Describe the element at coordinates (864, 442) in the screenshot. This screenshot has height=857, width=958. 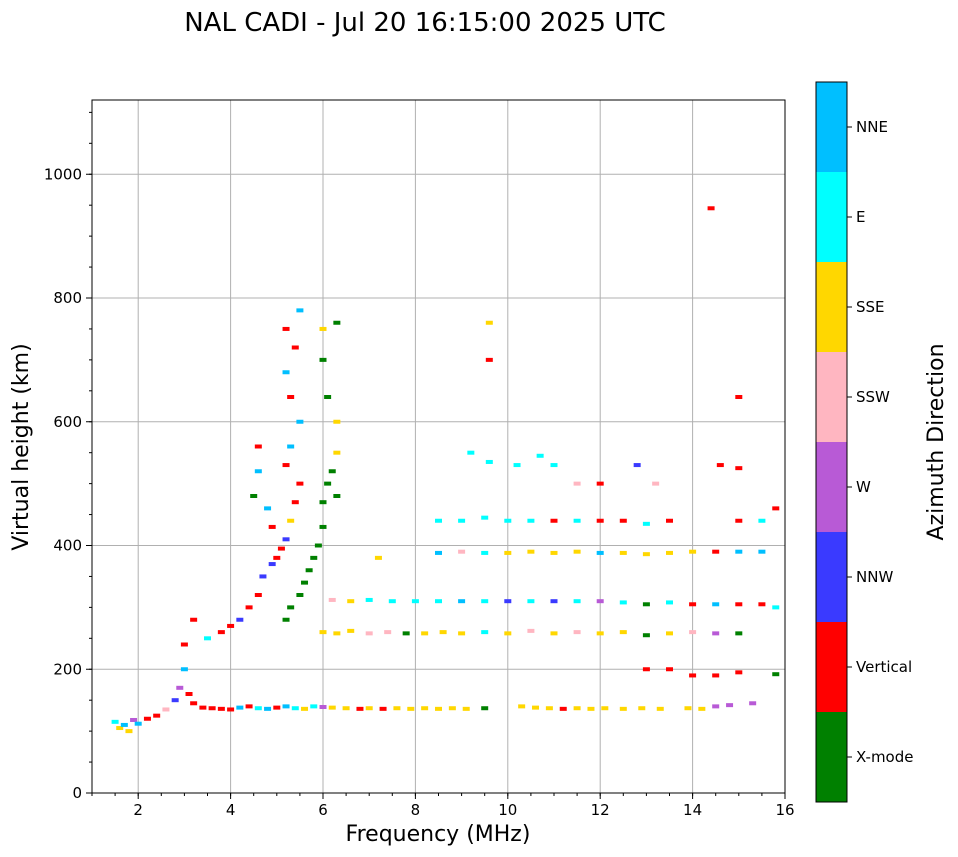
I see `colorbar: X-mode Vertical NNW W SSW SSE E NNE` at that location.